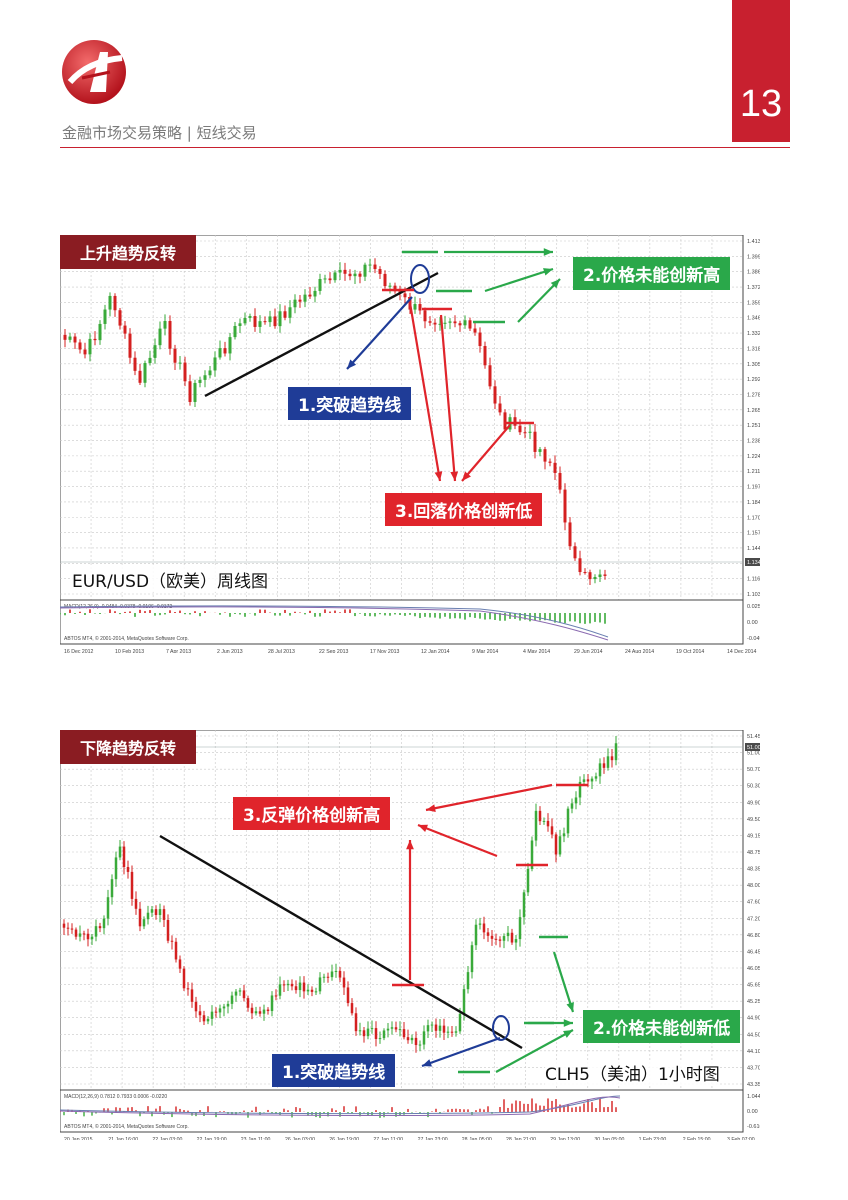 This screenshot has height=1200, width=848. What do you see at coordinates (753, 1068) in the screenshot?
I see `y-tick-label: 43.70` at bounding box center [753, 1068].